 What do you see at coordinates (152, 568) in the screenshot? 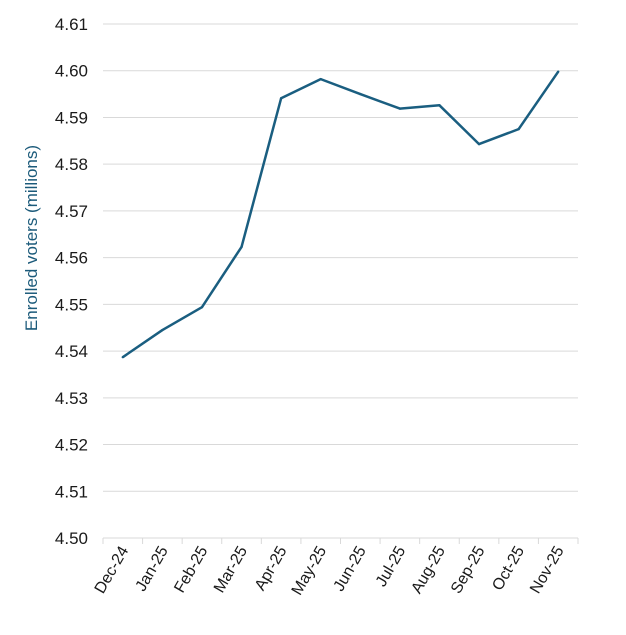
I see `x-tick-label: Jan-25` at bounding box center [152, 568].